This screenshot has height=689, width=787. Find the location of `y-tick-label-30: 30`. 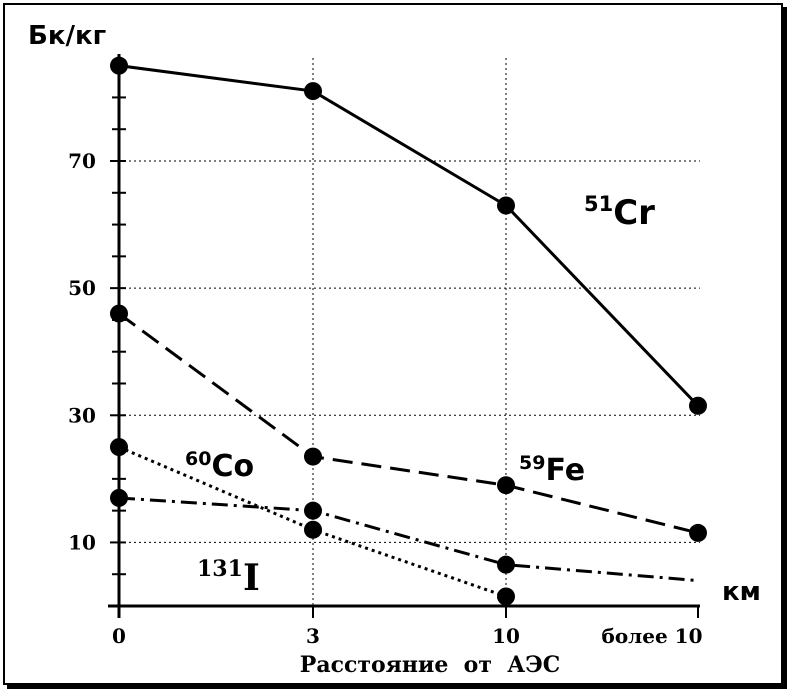

y-tick-label-30: 30 is located at coordinates (82, 415).